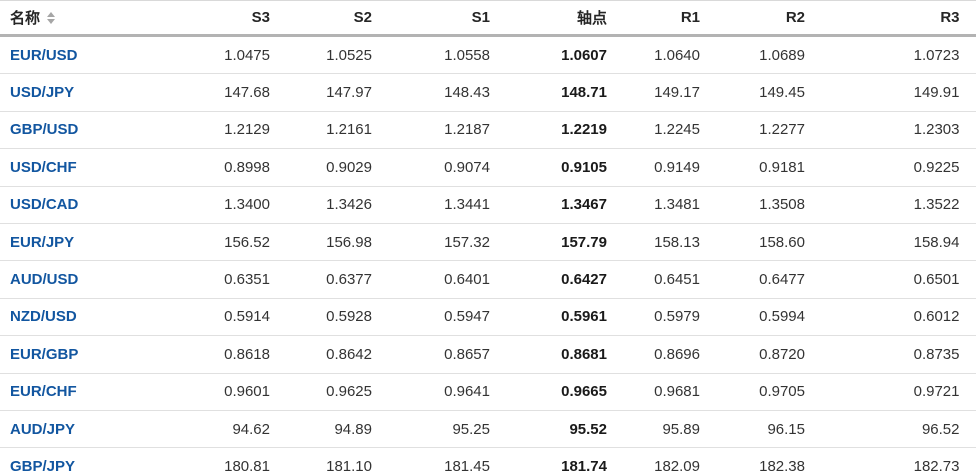 The width and height of the screenshot is (976, 474). Describe the element at coordinates (564, 354) in the screenshot. I see `pivot-value: 0.8681` at that location.